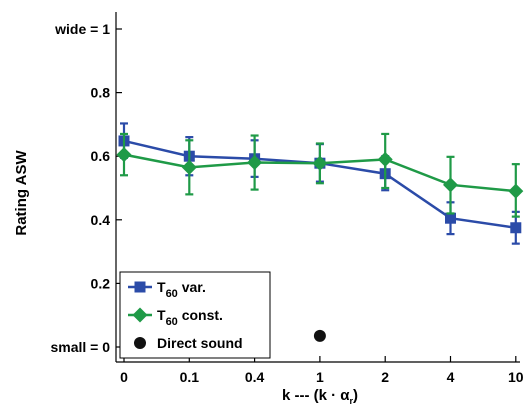 The image size is (529, 407). I want to click on legend: T60 var.T60 const.Direct sound, so click(195, 315).